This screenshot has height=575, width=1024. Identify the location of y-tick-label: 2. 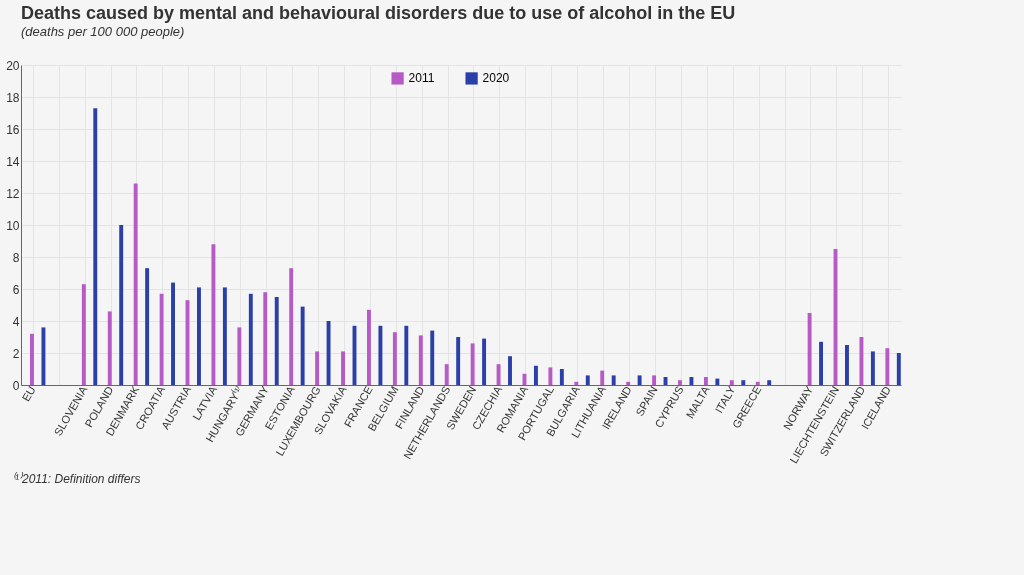
(16, 353).